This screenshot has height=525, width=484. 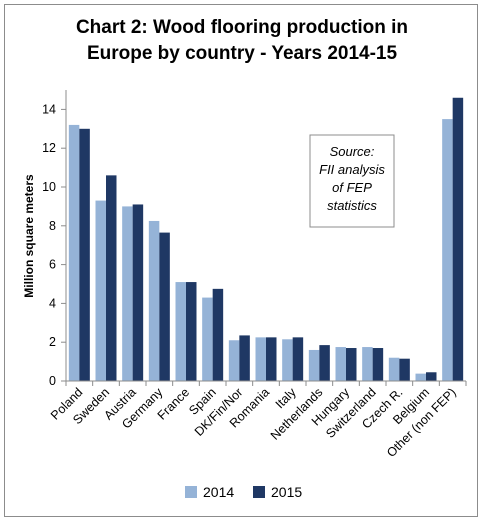 What do you see at coordinates (52, 381) in the screenshot?
I see `y-tick-label: 0` at bounding box center [52, 381].